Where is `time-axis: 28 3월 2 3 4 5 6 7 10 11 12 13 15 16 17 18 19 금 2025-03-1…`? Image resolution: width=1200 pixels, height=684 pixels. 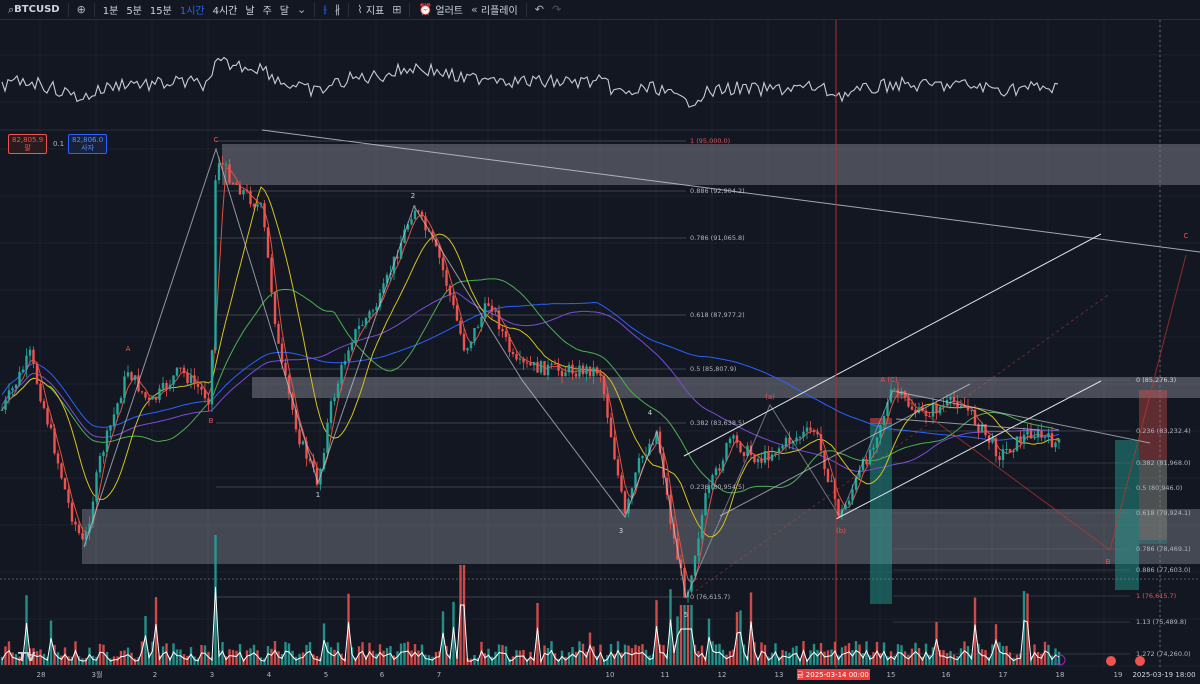
time-axis: 28 3월 2 3 4 5 6 7 10 11 12 13 15 16 17 18 19 금 2025-03-1… is located at coordinates (600, 674).